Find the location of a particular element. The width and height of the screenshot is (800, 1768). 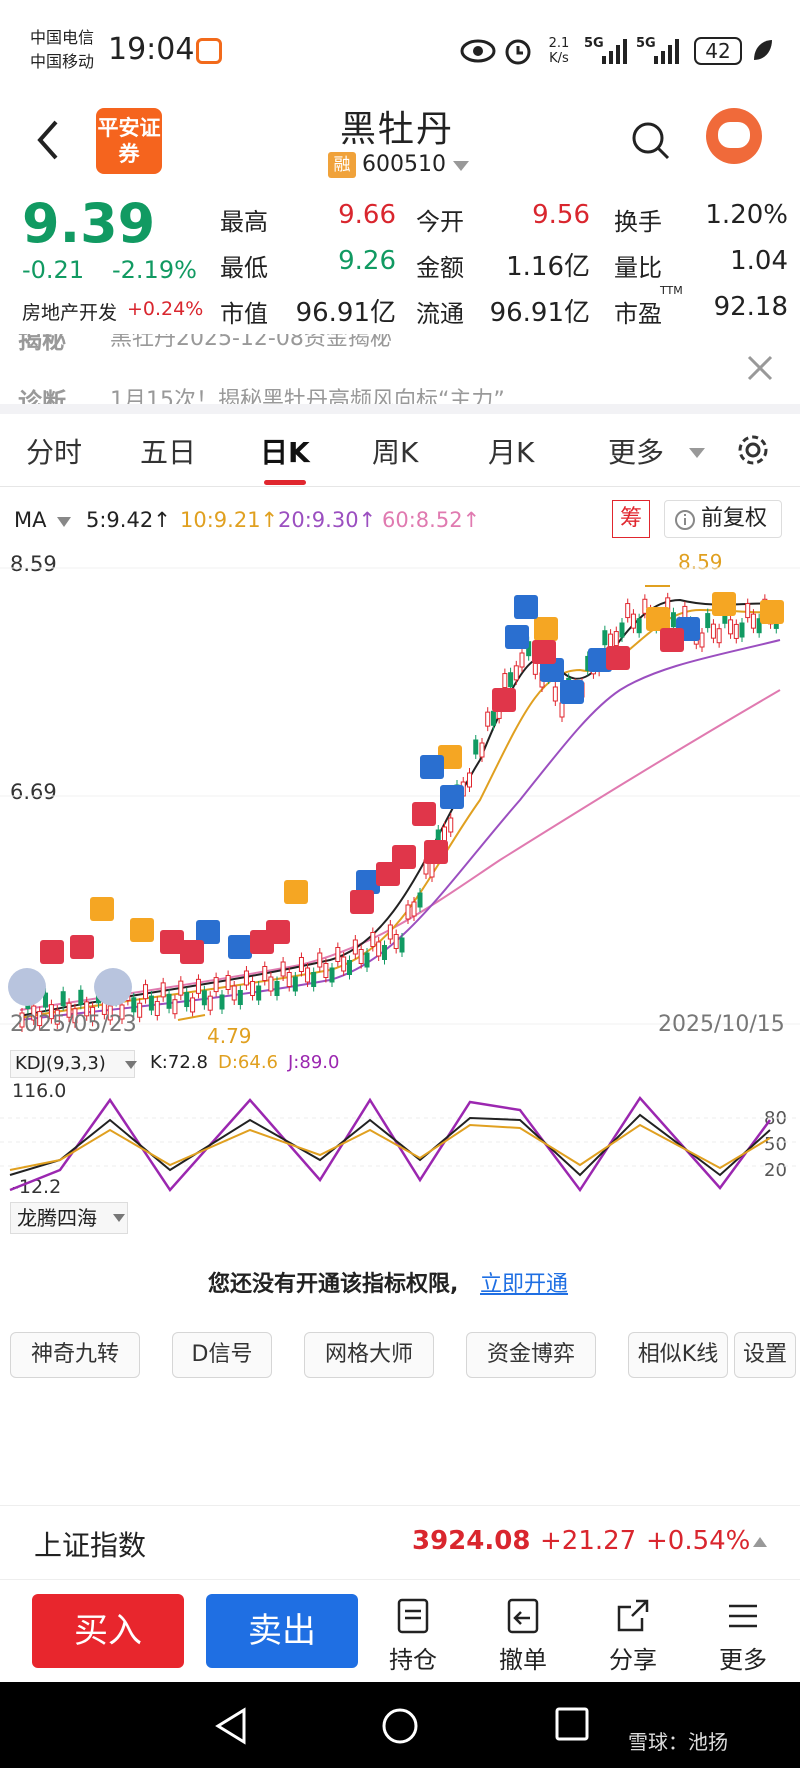

watermark: 雪球：池扬 is located at coordinates (678, 1742).